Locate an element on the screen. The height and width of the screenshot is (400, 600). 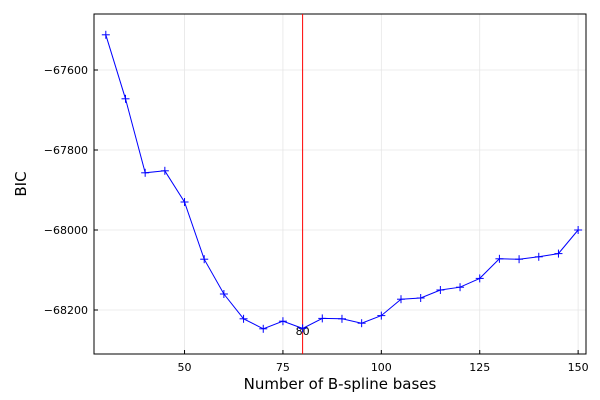
x-tick-label: 100 is located at coordinates (381, 367).